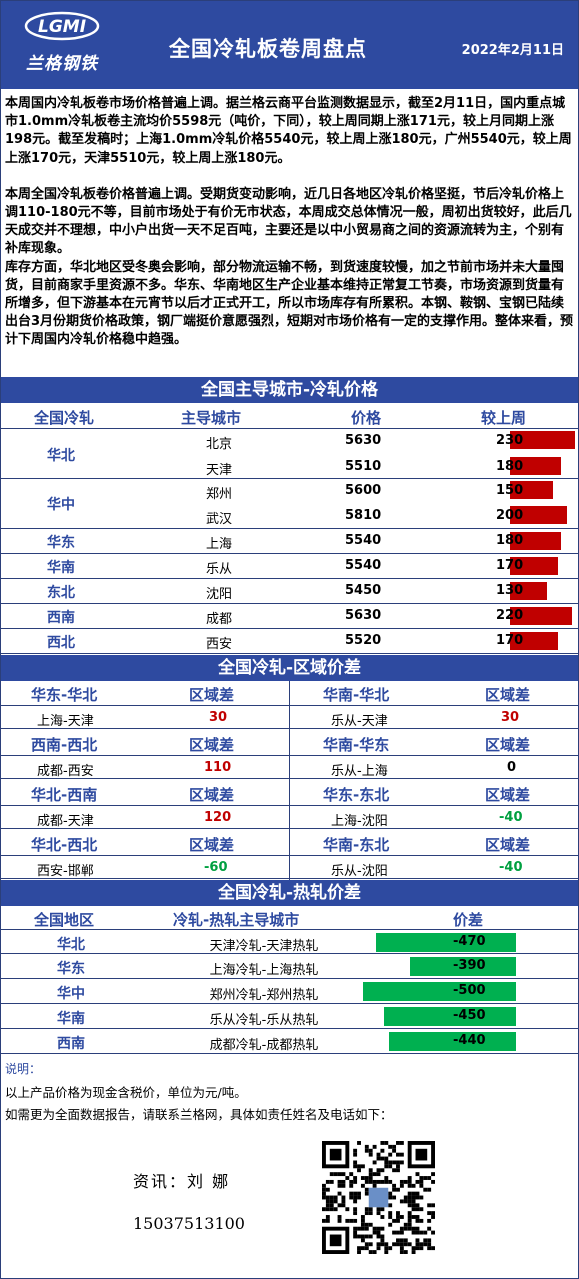 The height and width of the screenshot is (1279, 579). I want to click on table-row: 华中 郑州冷轧-郑州热轧 -500, so click(289, 991).